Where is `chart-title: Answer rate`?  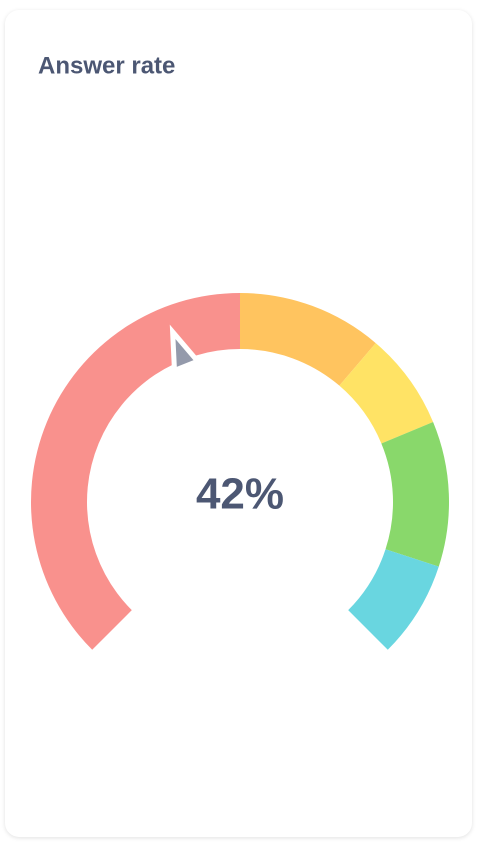
chart-title: Answer rate is located at coordinates (106, 65).